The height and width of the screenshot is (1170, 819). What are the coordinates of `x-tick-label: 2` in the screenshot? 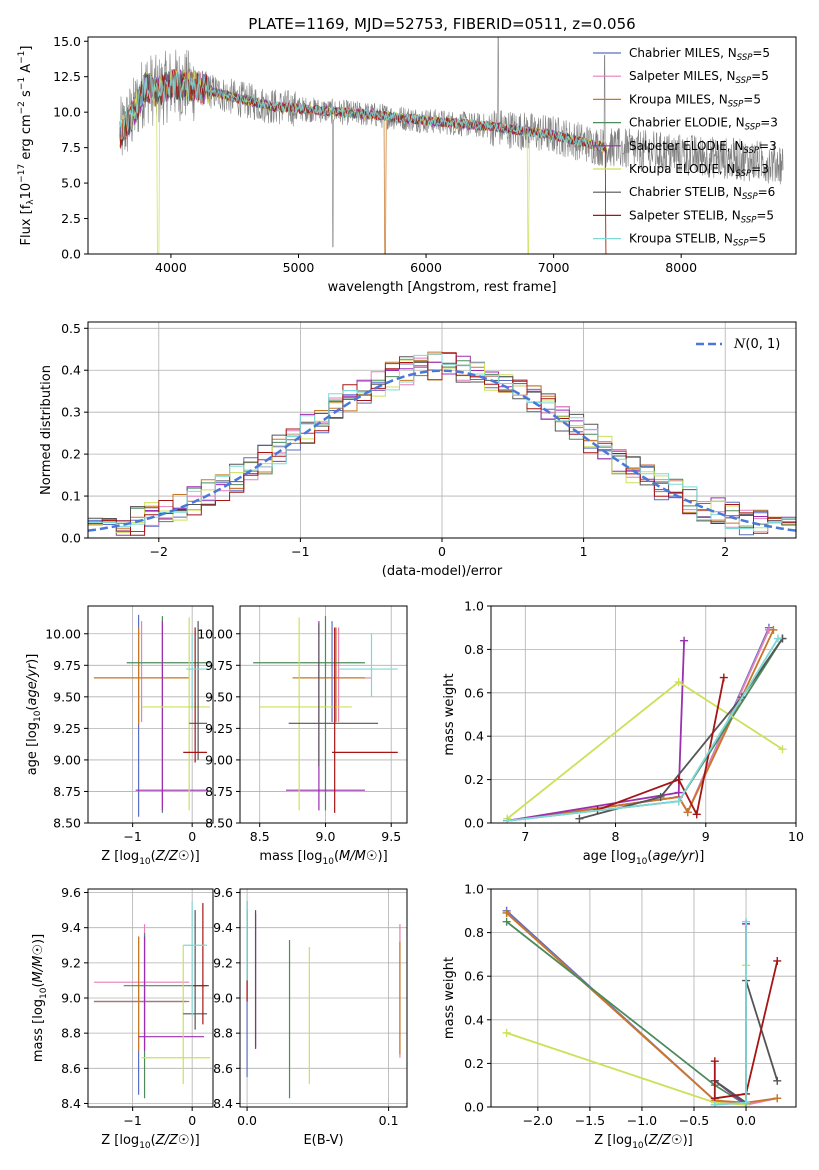 It's located at (725, 551).